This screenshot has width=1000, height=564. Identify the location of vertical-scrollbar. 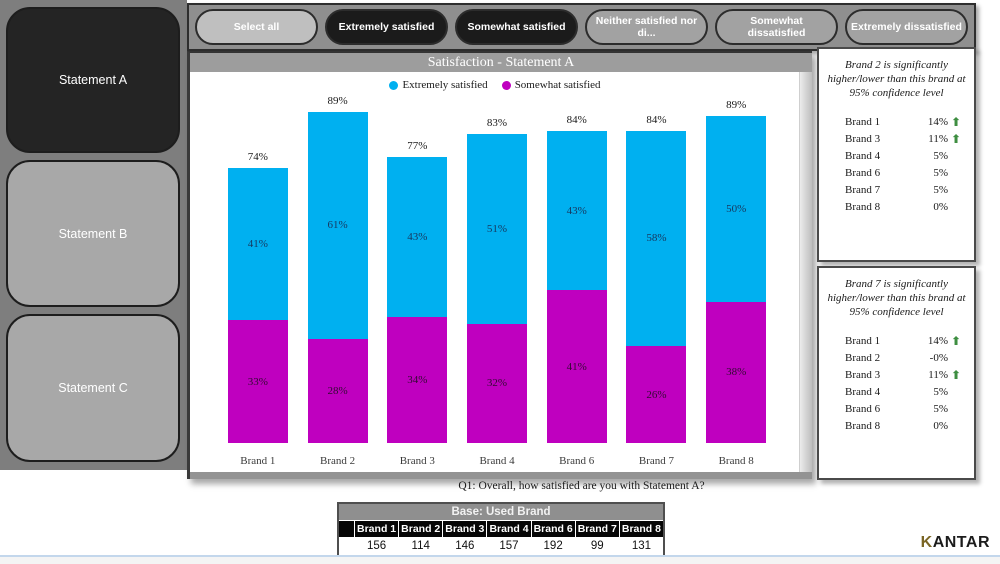
(805, 272).